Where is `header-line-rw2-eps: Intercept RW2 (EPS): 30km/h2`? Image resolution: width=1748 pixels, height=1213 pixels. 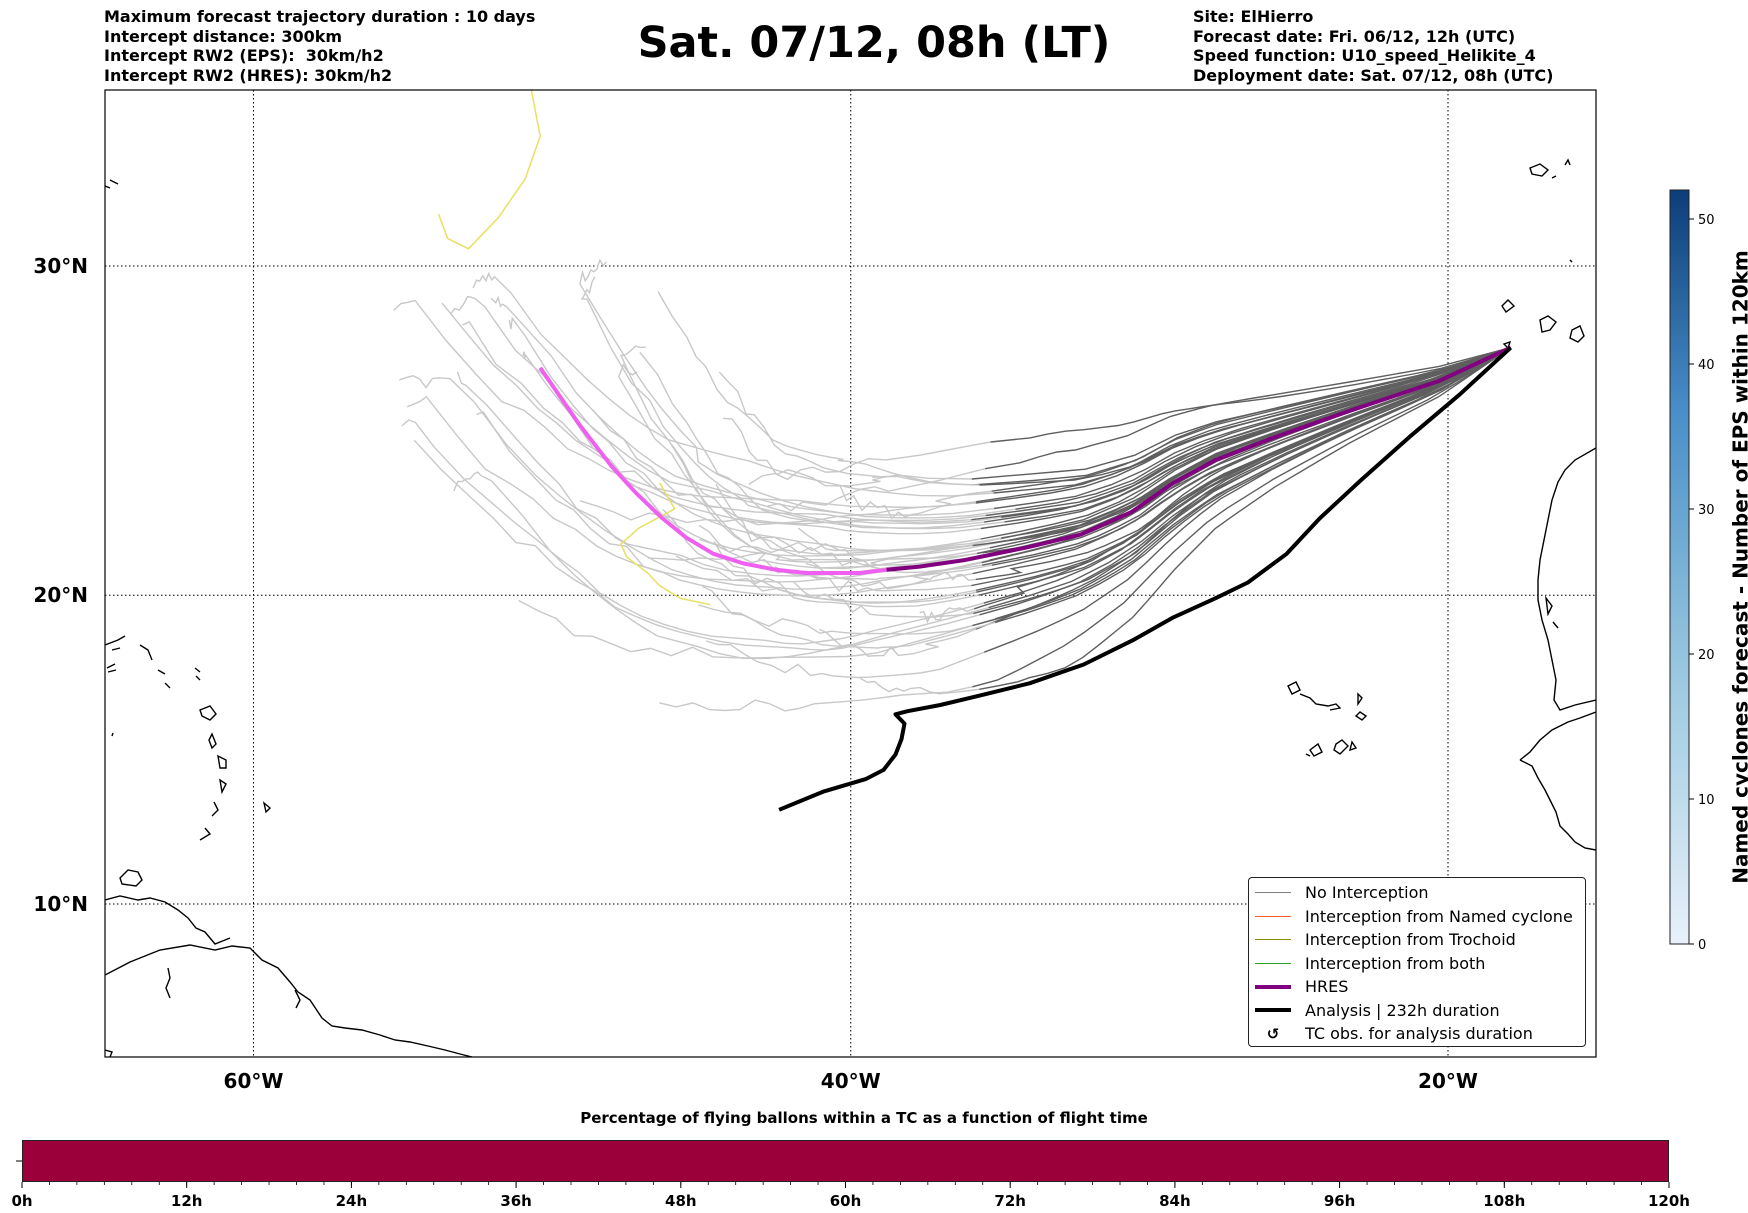 header-line-rw2-eps: Intercept RW2 (EPS): 30km/h2 is located at coordinates (244, 55).